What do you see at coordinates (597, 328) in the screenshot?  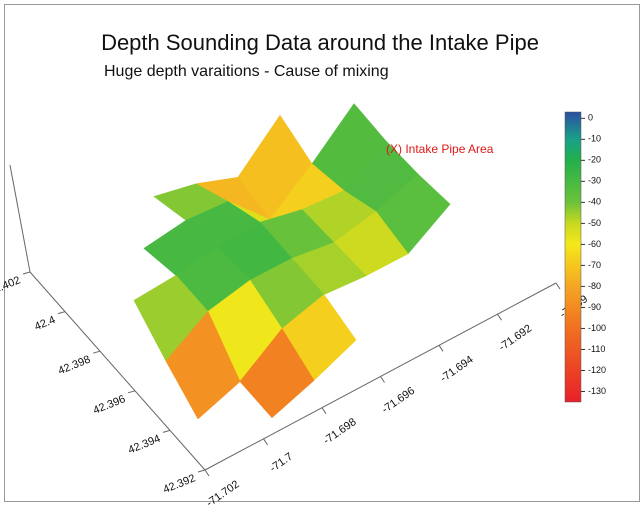 I see `colorbar-tick-label: -100` at bounding box center [597, 328].